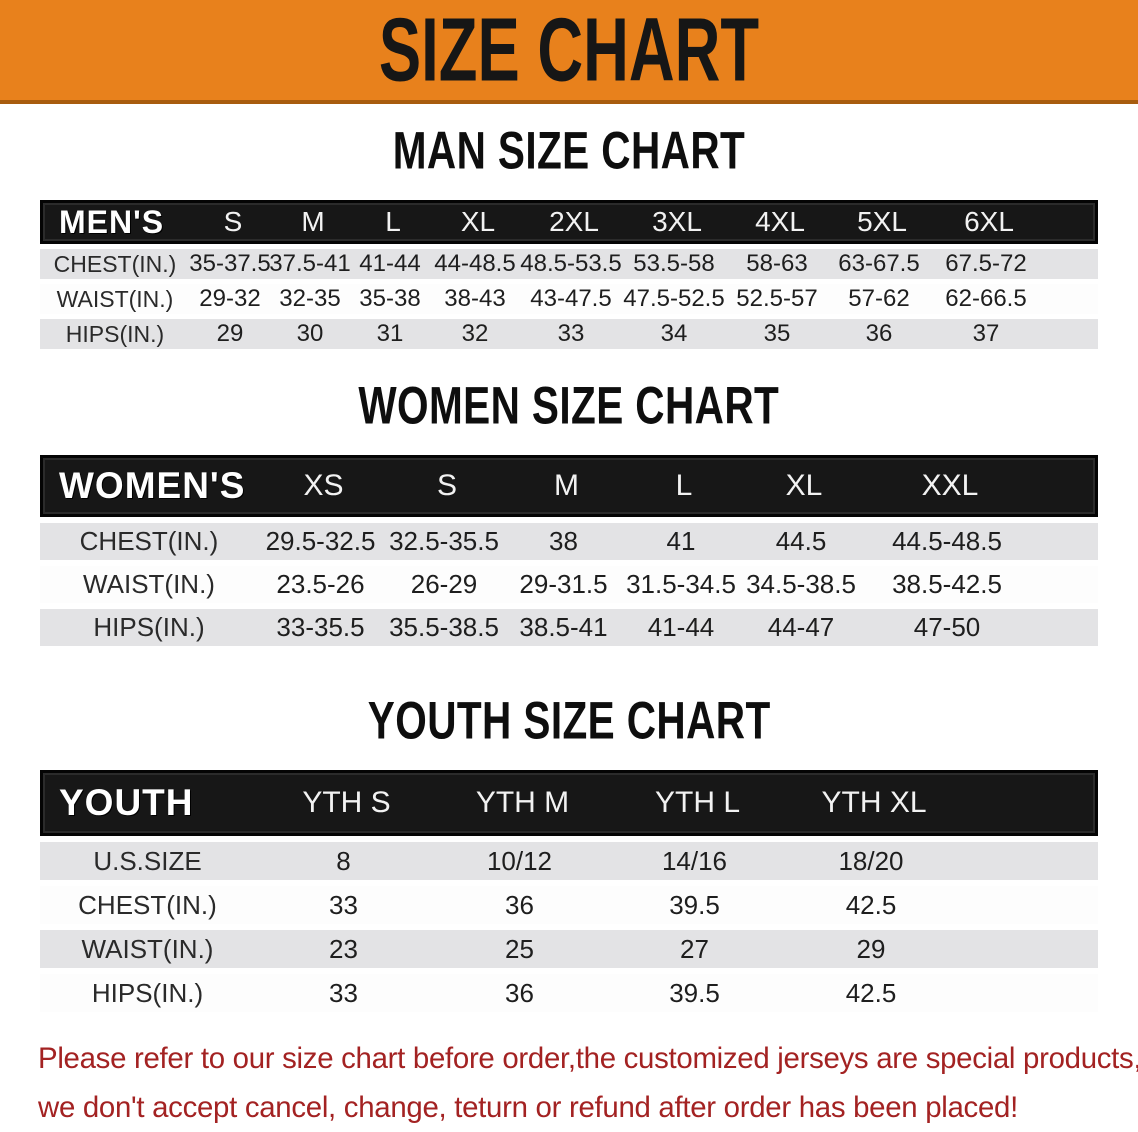  I want to click on size-cell: 63-67.5, so click(879, 263).